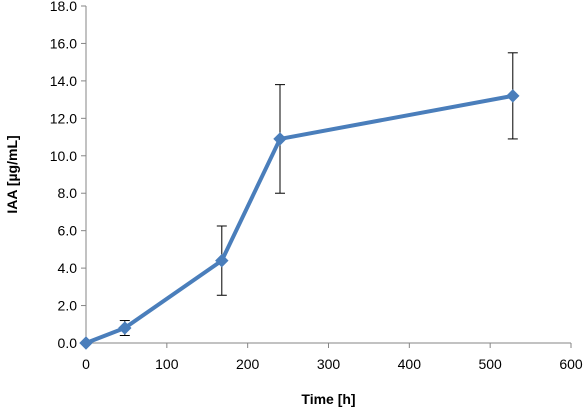 Image resolution: width=586 pixels, height=411 pixels. Describe the element at coordinates (328, 399) in the screenshot. I see `x-axis-title: Time [h]` at that location.